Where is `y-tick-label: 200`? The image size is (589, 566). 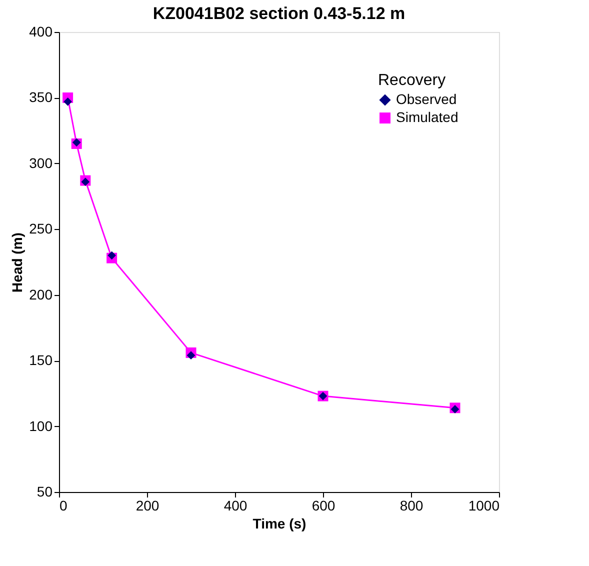 y-tick-label: 200 is located at coordinates (41, 294).